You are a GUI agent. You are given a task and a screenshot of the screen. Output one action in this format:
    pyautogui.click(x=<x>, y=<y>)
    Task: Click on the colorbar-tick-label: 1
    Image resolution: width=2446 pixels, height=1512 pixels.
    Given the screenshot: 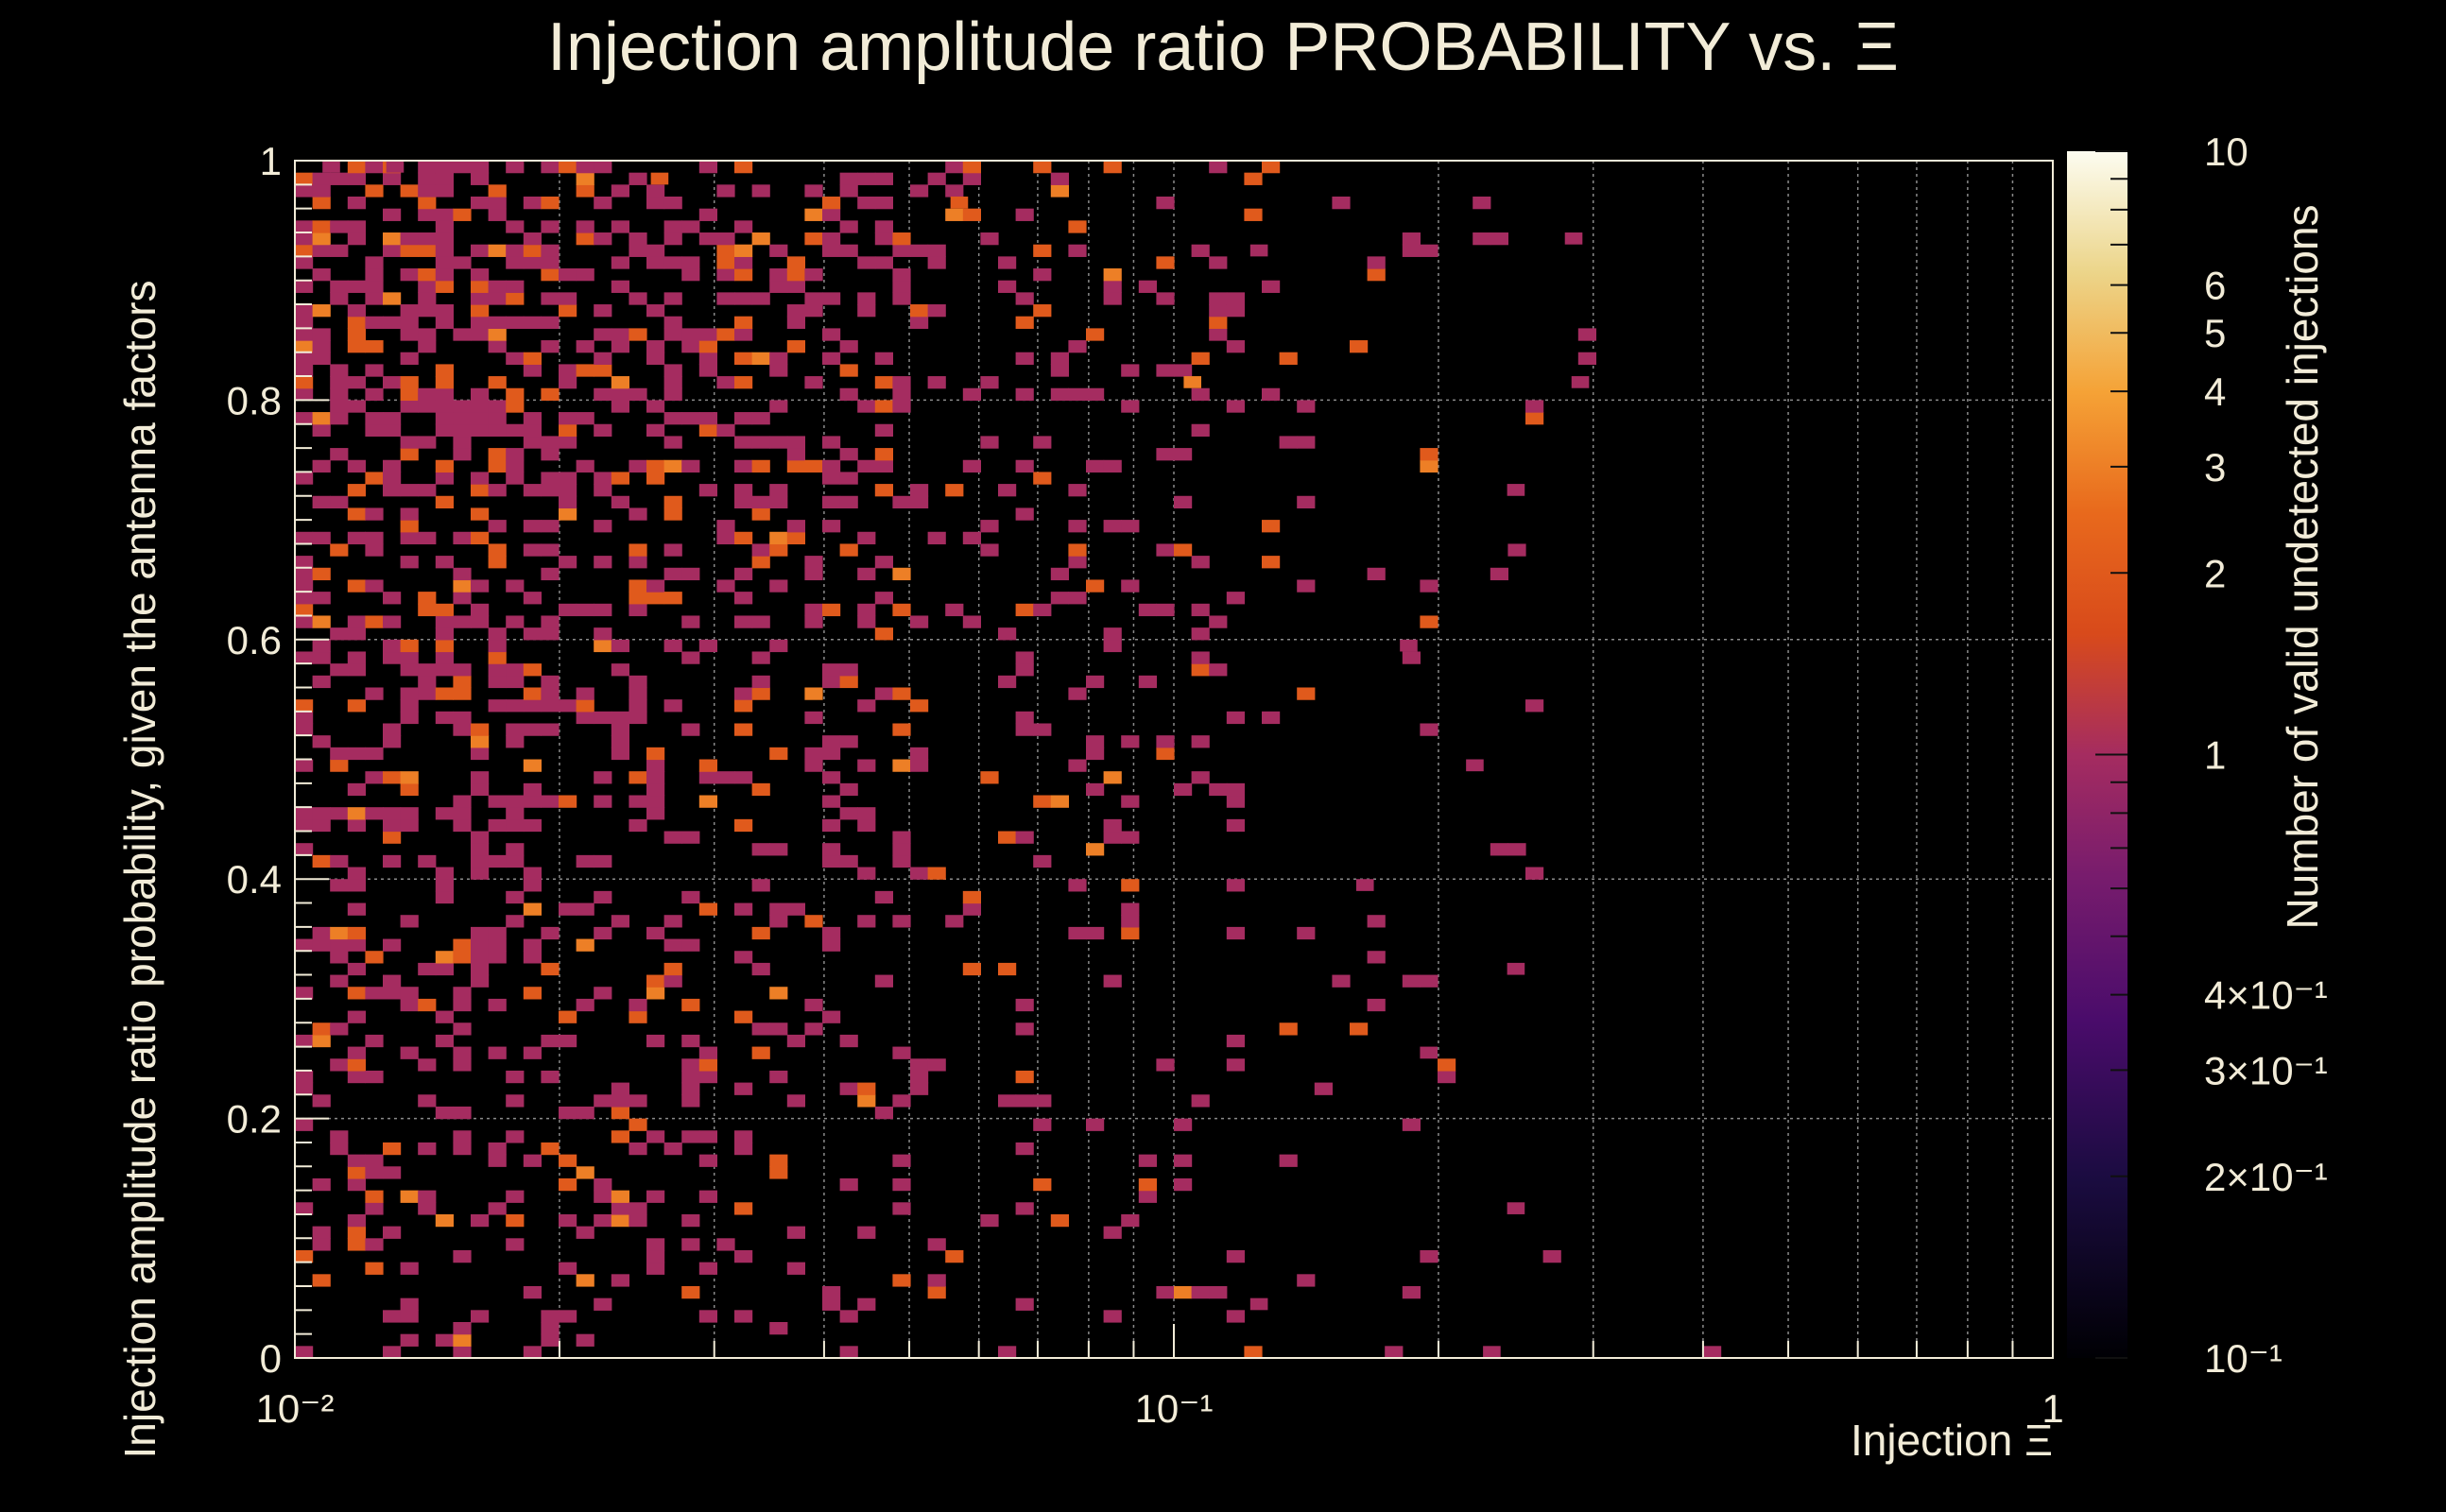 What is the action you would take?
    pyautogui.click(x=2215, y=755)
    